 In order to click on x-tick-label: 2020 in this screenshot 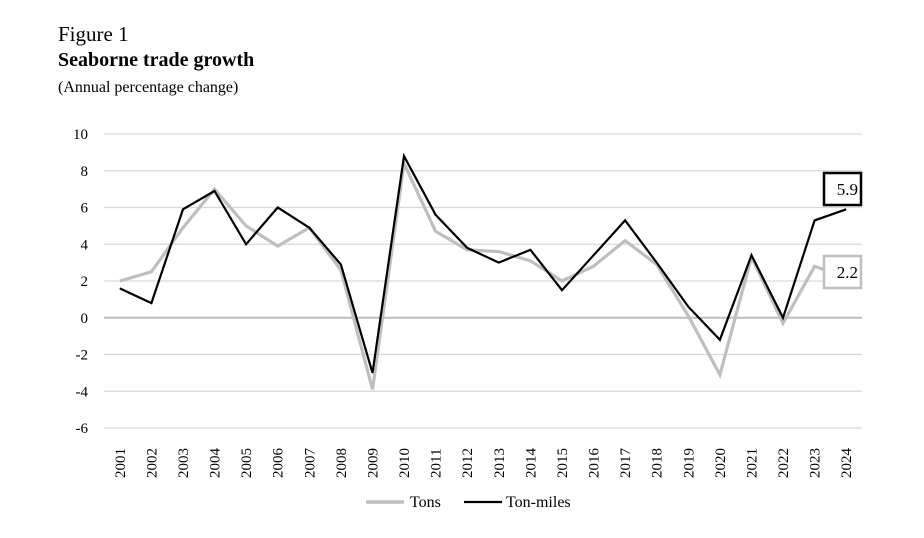, I will do `click(721, 463)`.